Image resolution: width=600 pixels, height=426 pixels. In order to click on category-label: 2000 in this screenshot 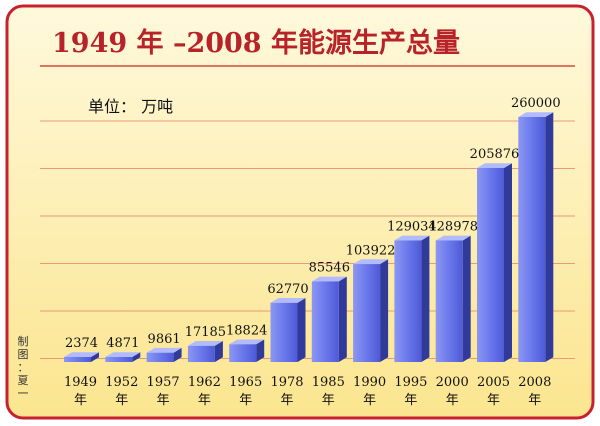, I will do `click(452, 382)`.